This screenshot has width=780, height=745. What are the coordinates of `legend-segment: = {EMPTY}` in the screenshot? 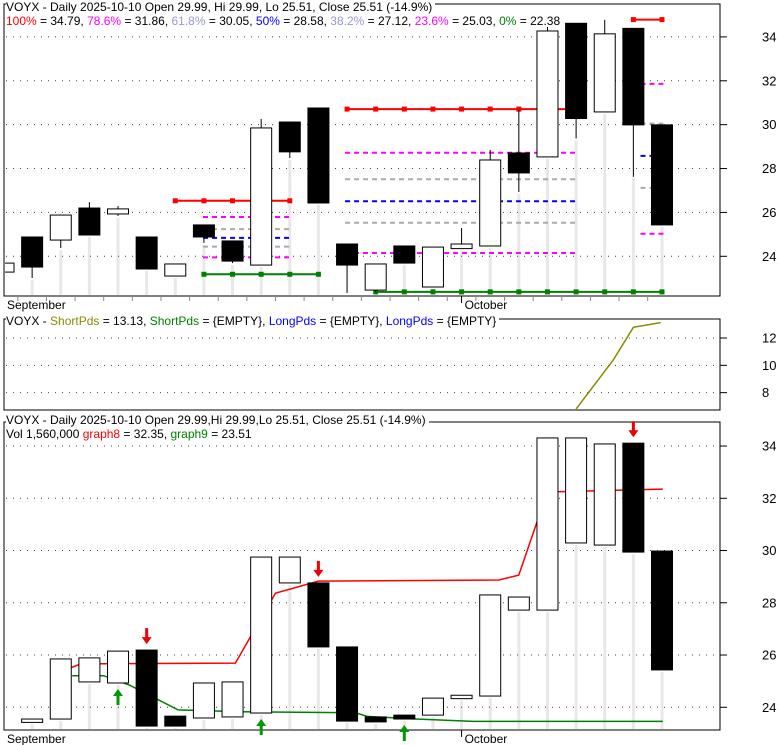 It's located at (465, 321).